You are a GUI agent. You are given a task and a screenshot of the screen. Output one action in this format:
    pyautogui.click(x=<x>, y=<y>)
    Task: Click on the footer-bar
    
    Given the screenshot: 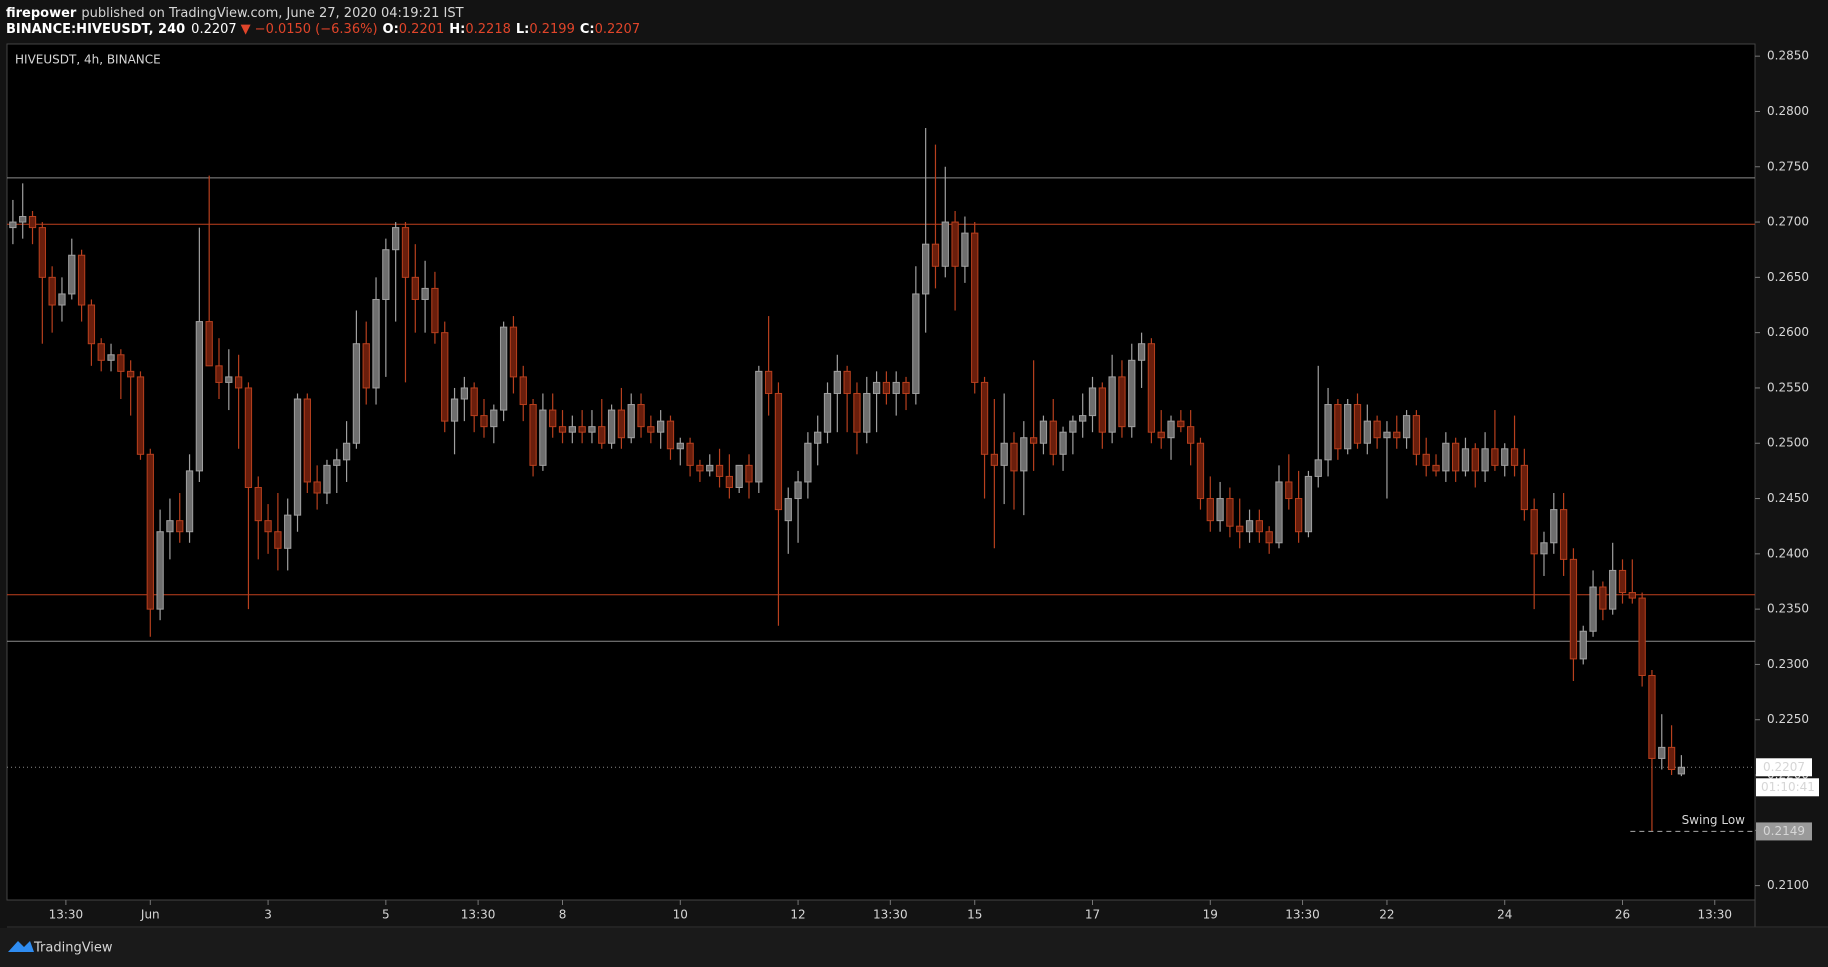 What is the action you would take?
    pyautogui.click(x=914, y=947)
    